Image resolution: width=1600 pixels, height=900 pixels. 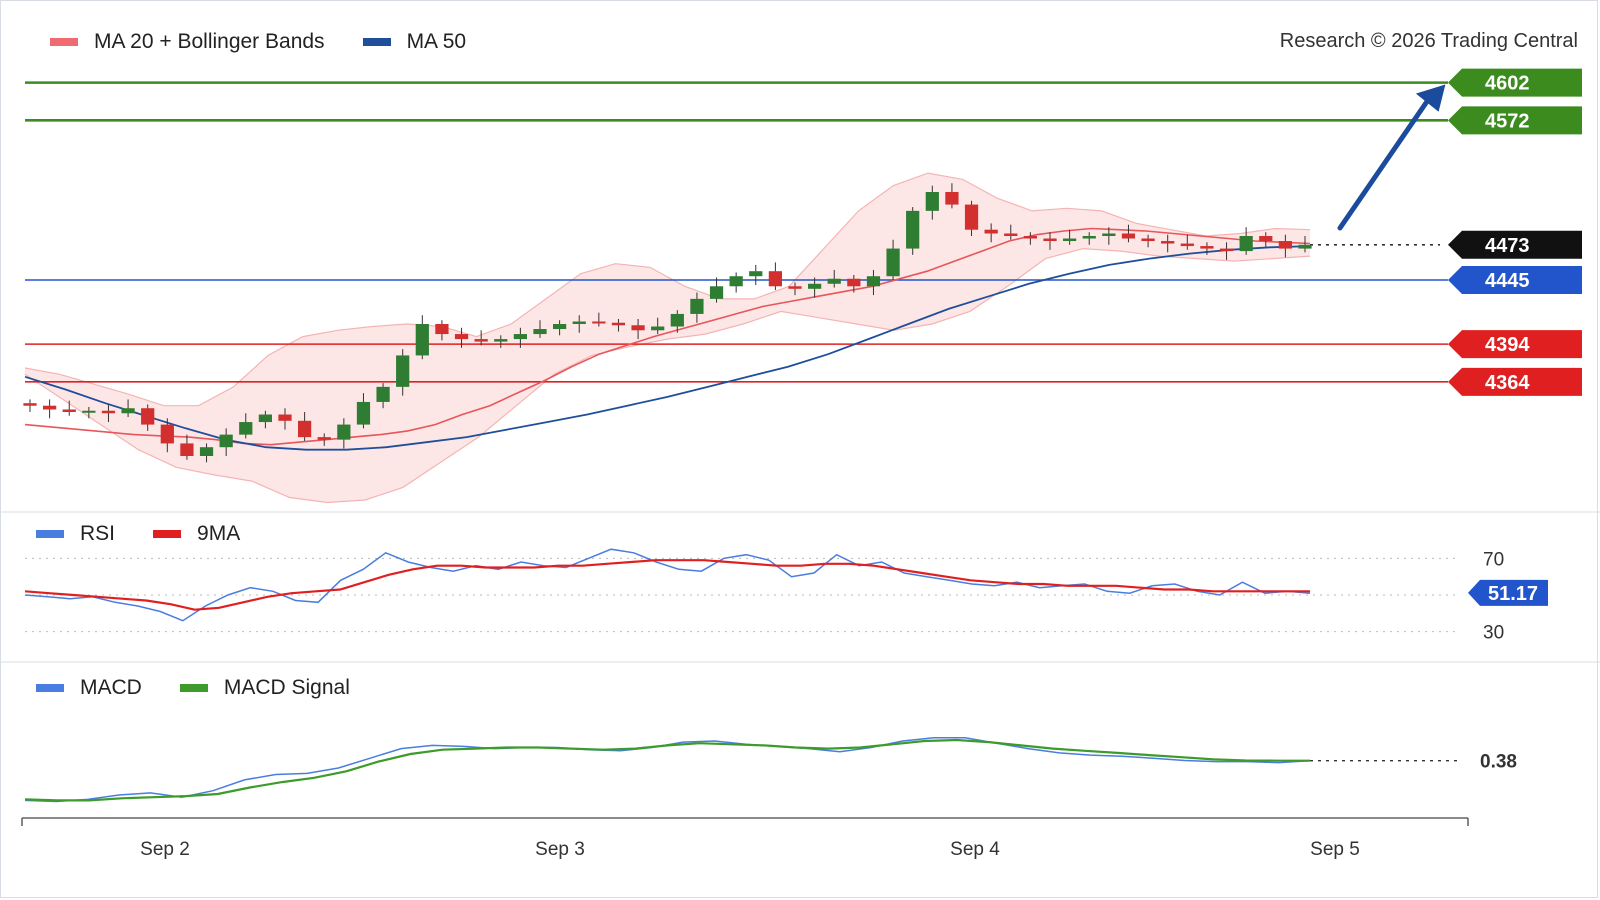 I want to click on level-label-4602: 4602, so click(x=1507, y=84).